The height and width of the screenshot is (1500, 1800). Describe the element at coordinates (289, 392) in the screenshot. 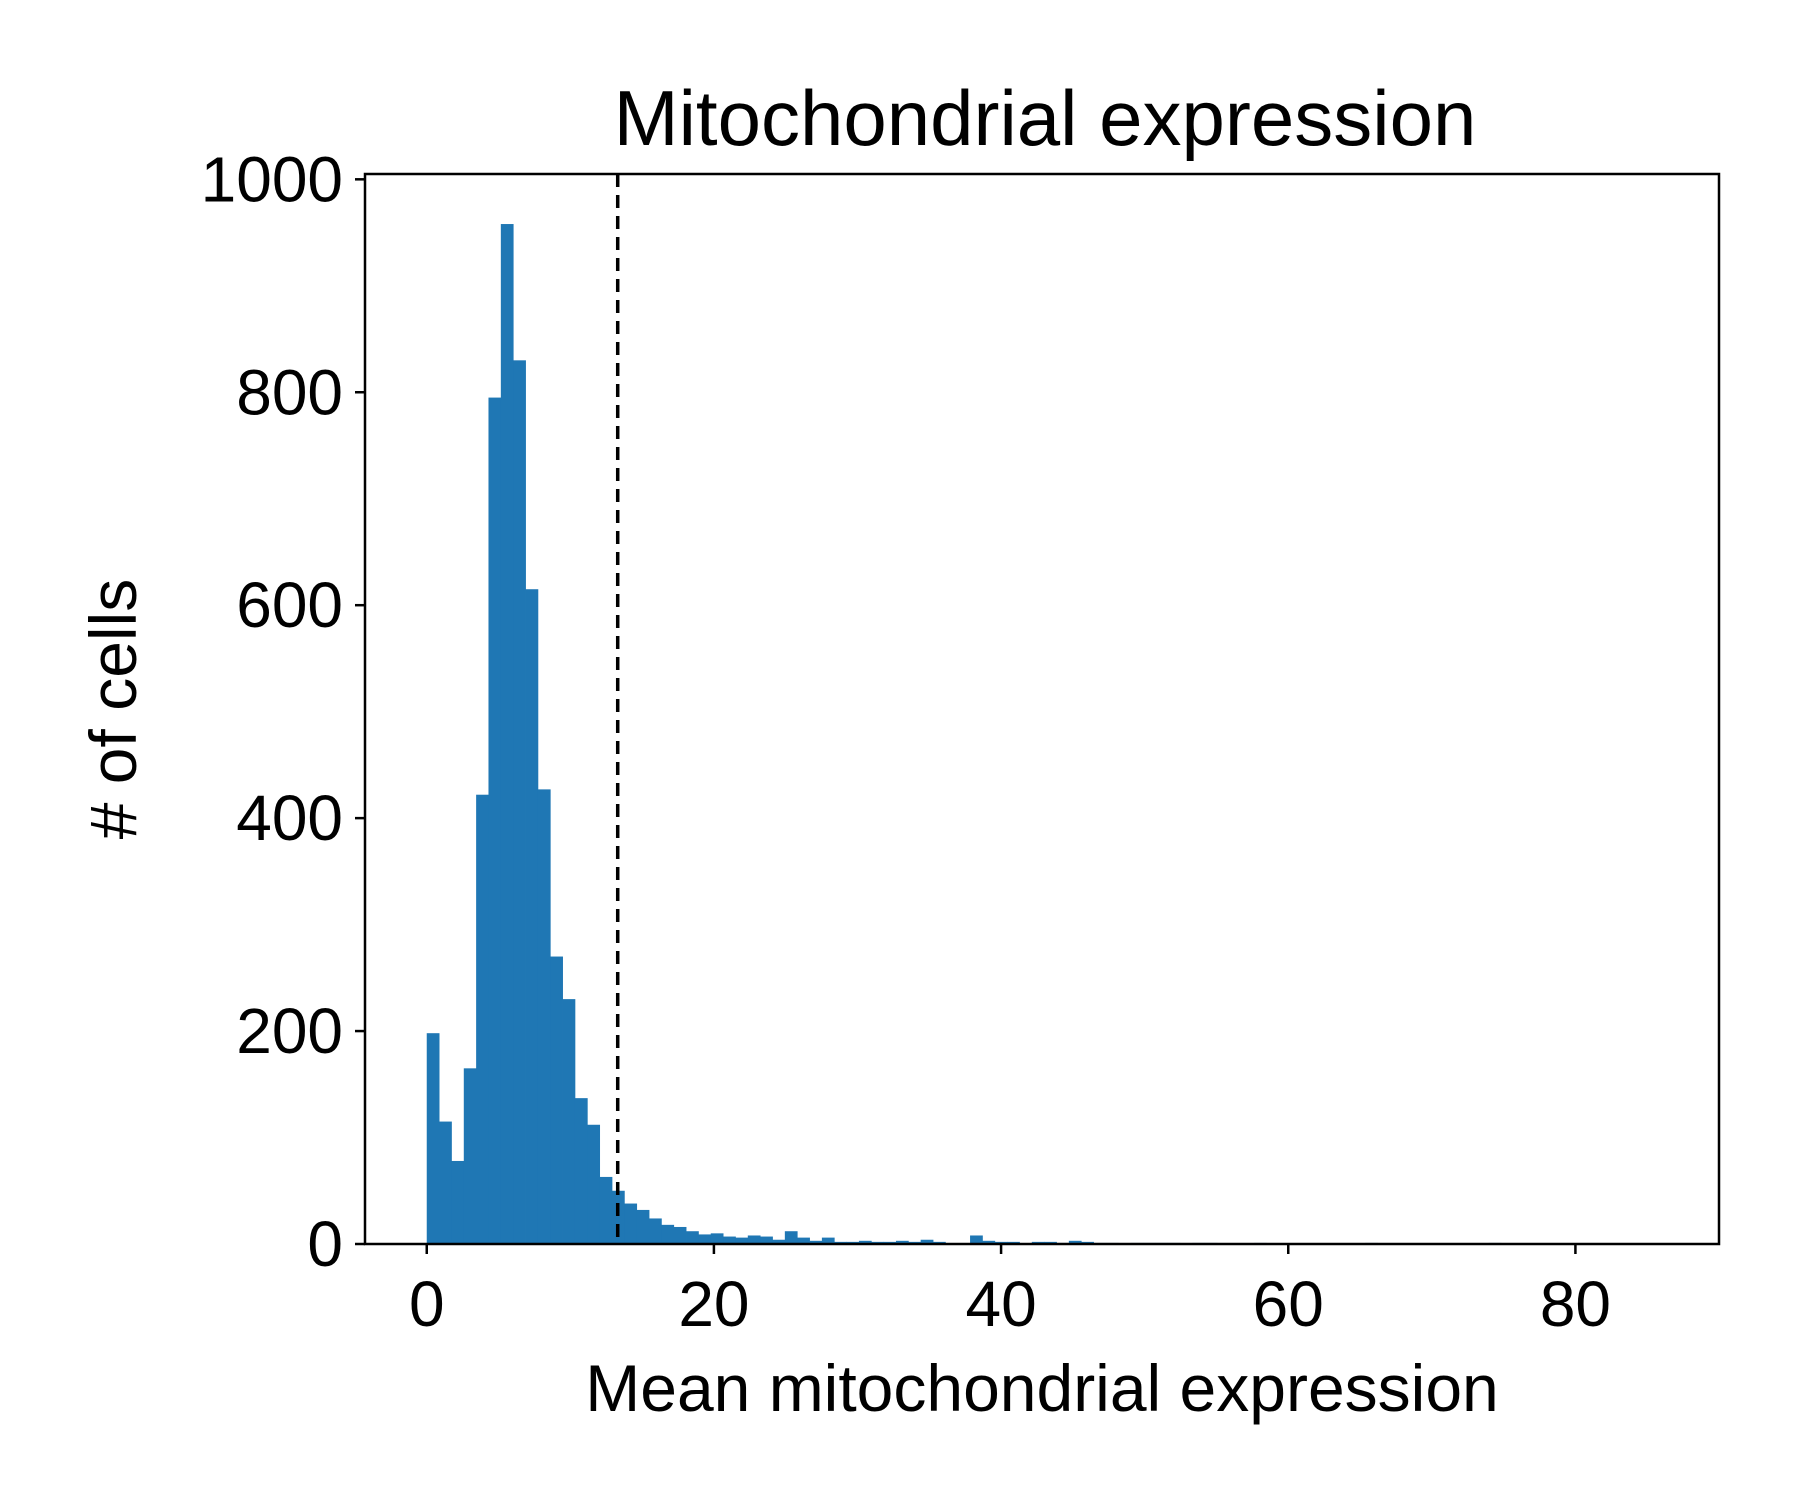

I see `y-tick-label: 800` at that location.